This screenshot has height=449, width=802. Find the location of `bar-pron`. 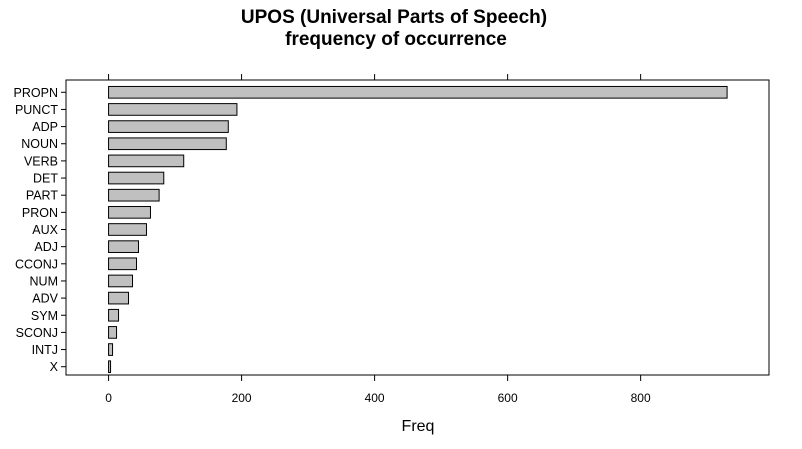

bar-pron is located at coordinates (129, 212).